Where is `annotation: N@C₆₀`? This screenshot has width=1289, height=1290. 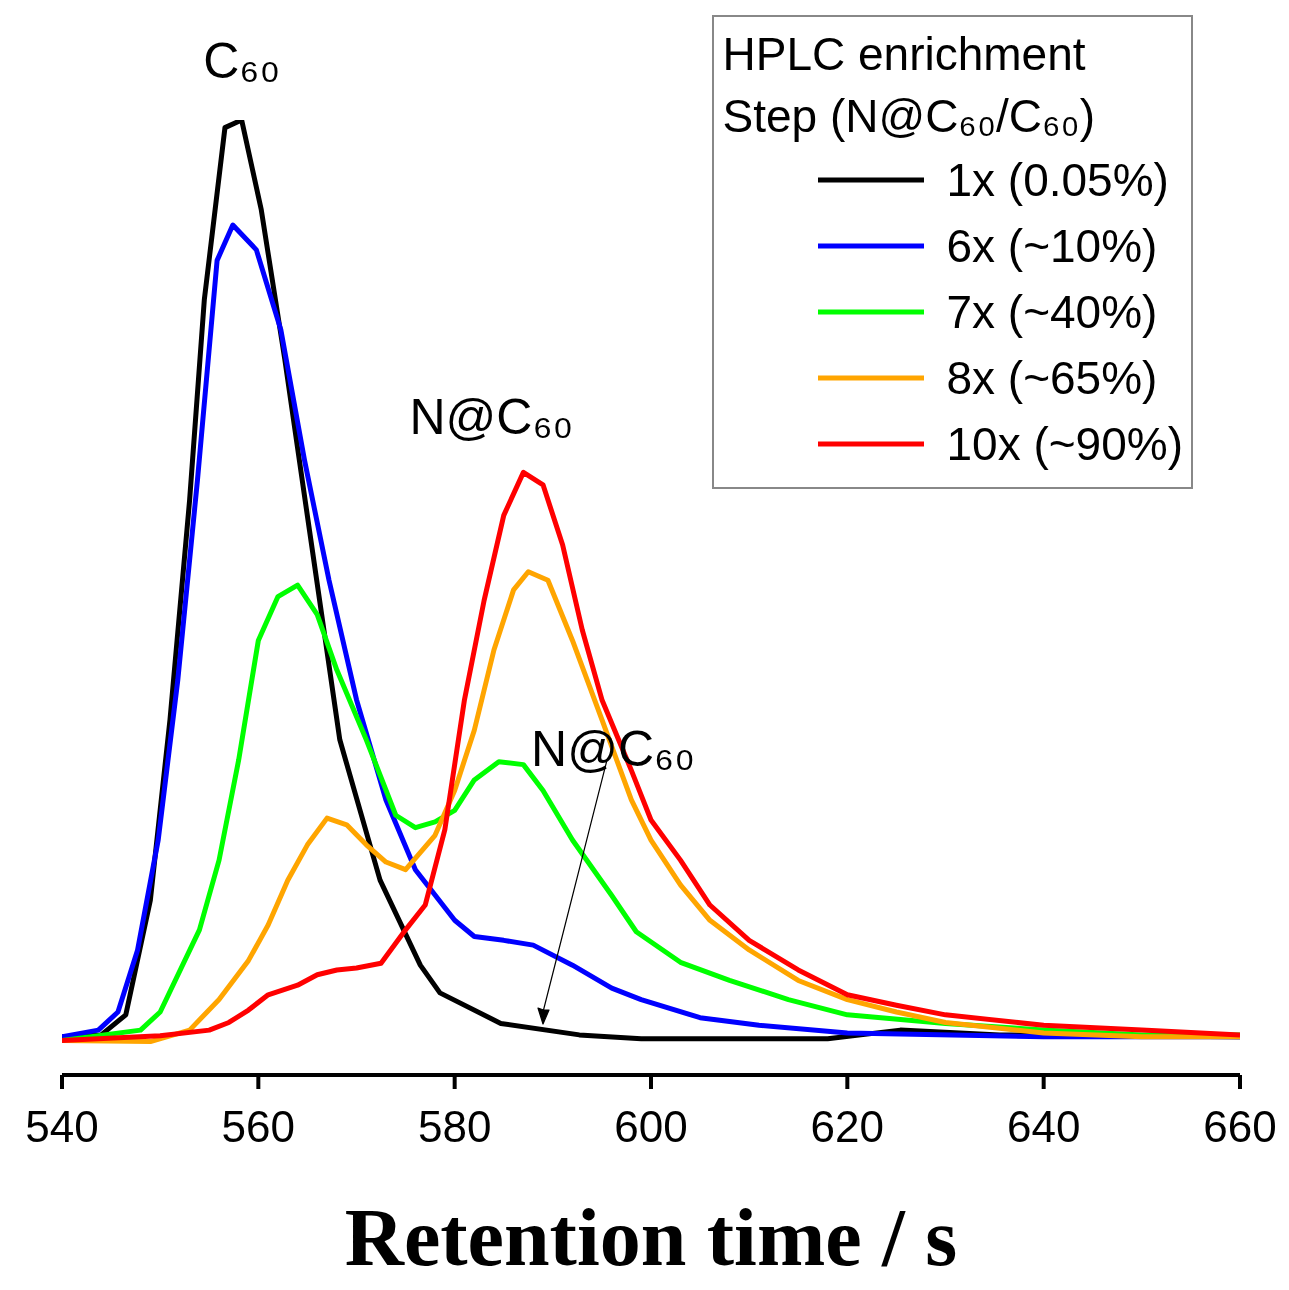
annotation: N@C₆₀ is located at coordinates (491, 417).